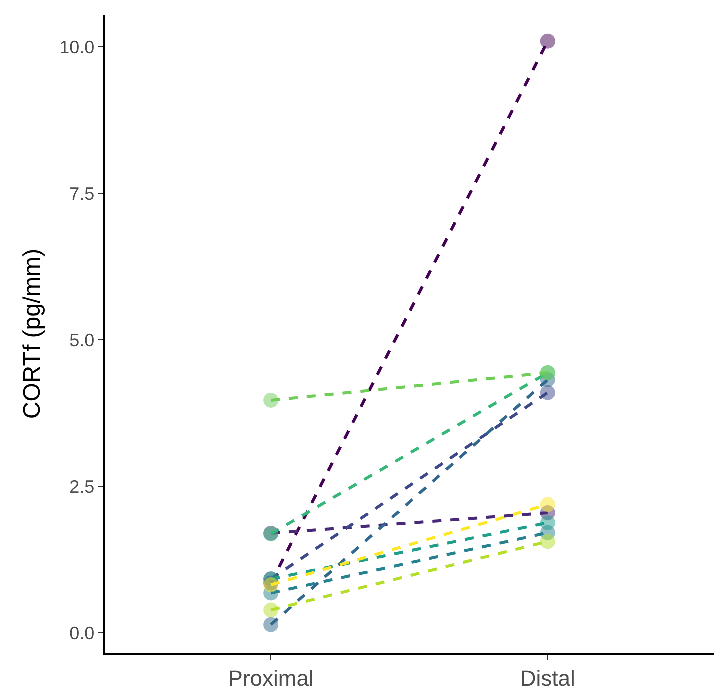 Image resolution: width=714 pixels, height=691 pixels. What do you see at coordinates (82, 486) in the screenshot?
I see `y-tick-label: 2.5` at bounding box center [82, 486].